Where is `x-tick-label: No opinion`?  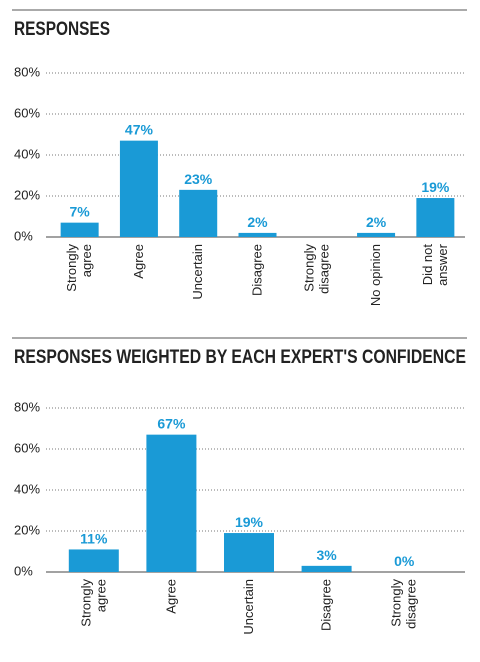
x-tick-label: No opinion is located at coordinates (375, 275).